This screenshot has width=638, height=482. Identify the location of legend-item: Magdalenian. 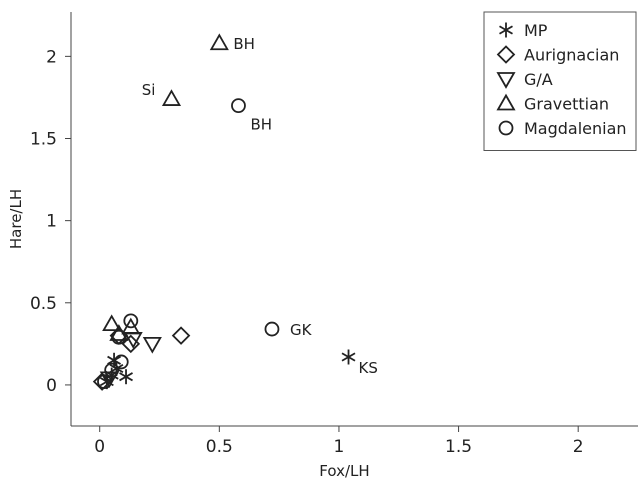
(562, 128).